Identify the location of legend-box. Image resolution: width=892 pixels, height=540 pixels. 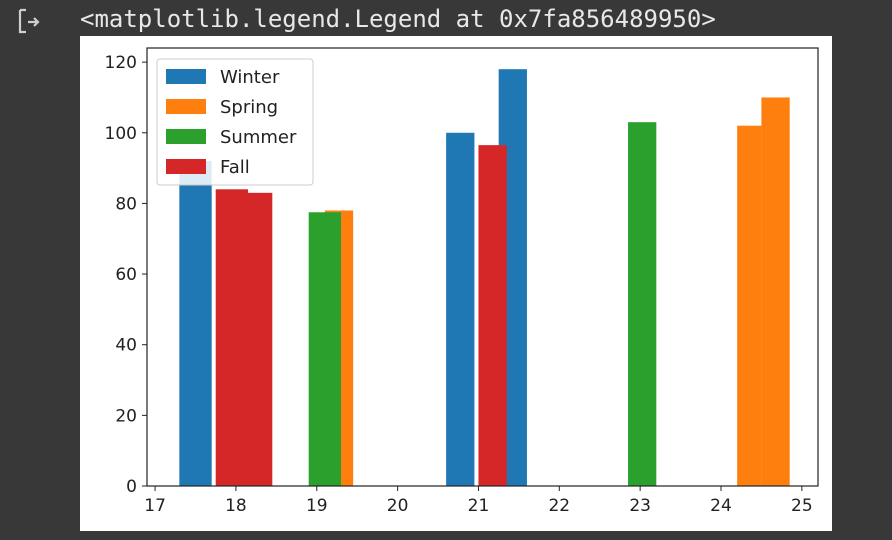
(235, 122).